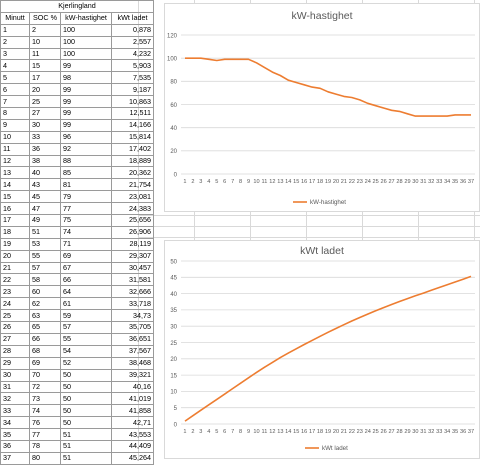  What do you see at coordinates (132, 363) in the screenshot?
I see `cell-kwt-ladet: 38,468` at bounding box center [132, 363].